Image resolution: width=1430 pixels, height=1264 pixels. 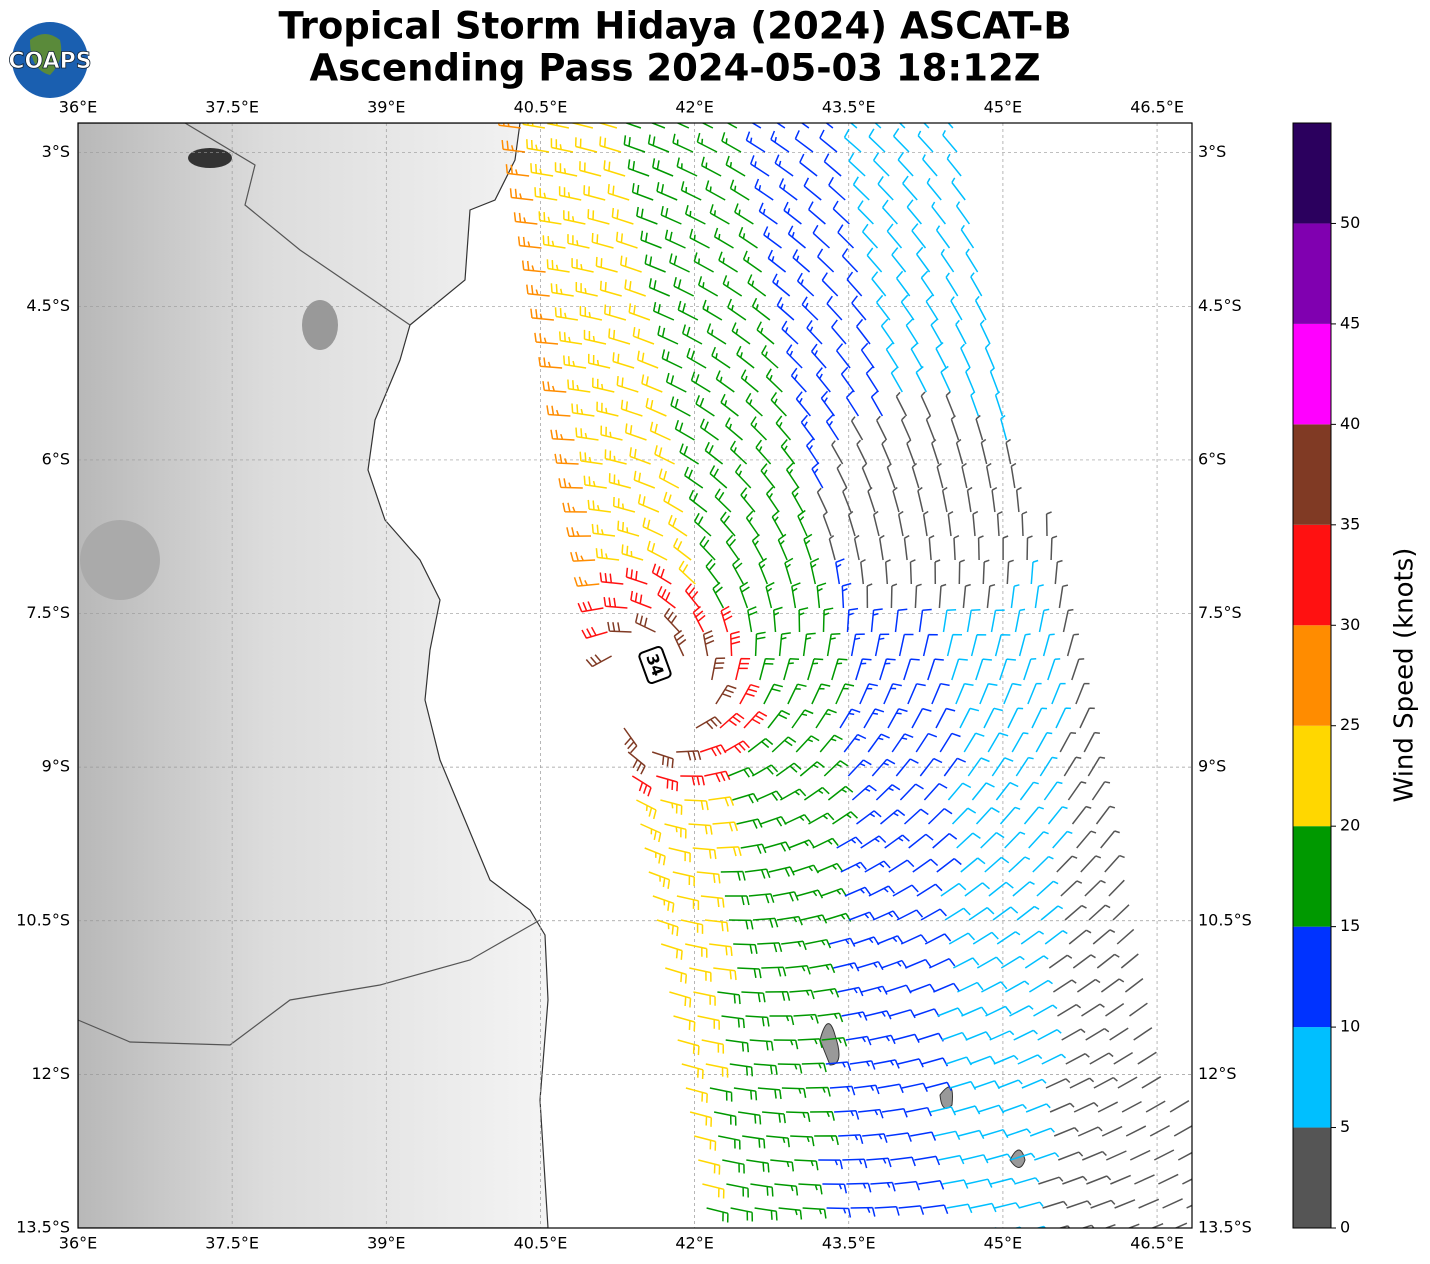 What do you see at coordinates (1217, 1073) in the screenshot?
I see `lat-tick-label: 12°S` at bounding box center [1217, 1073].